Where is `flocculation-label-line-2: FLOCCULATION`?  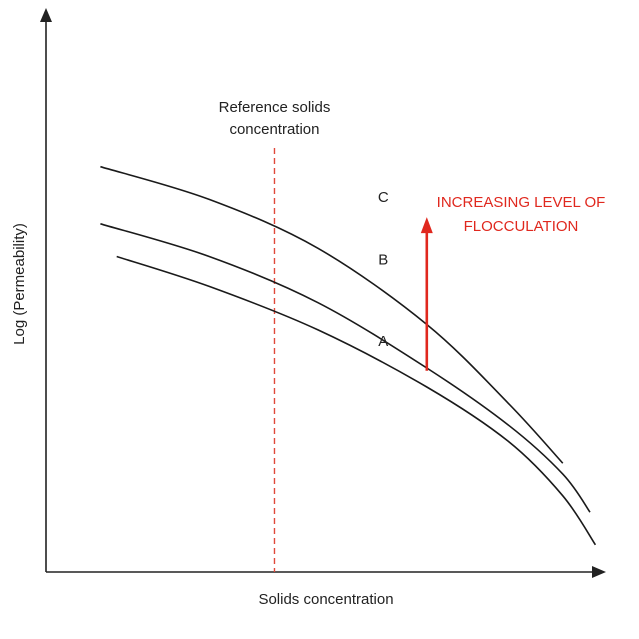
flocculation-label-line-2: FLOCCULATION is located at coordinates (521, 226).